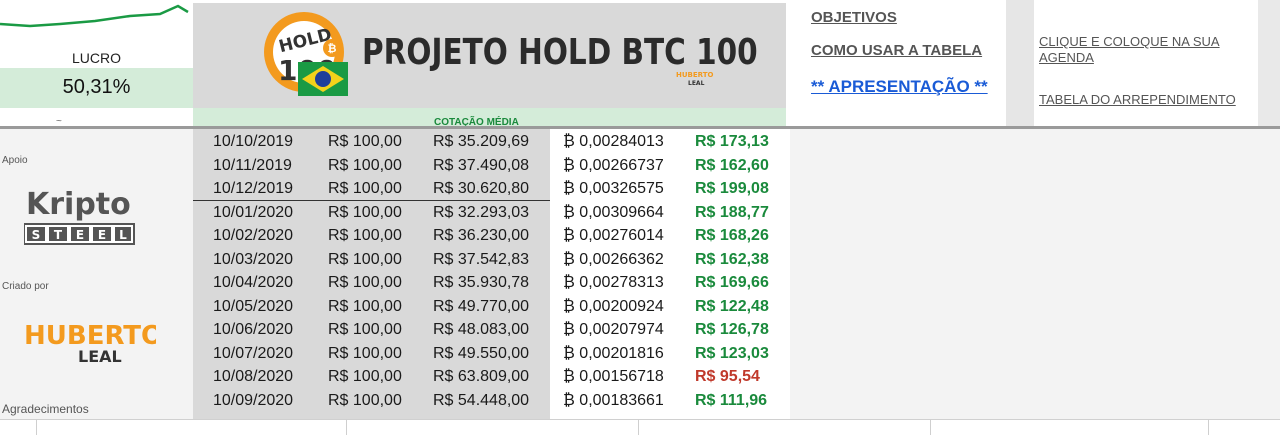 The image size is (1280, 435). Describe the element at coordinates (481, 141) in the screenshot. I see `cotacao-cell: R$ 35.209,69` at that location.